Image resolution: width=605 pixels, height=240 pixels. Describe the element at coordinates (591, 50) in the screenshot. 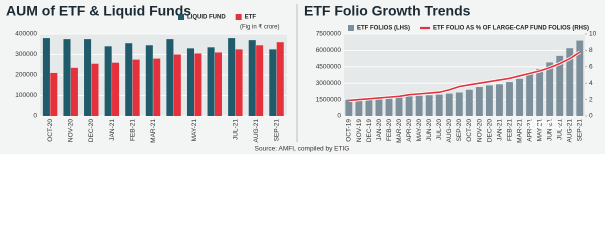

I see `y2-tick-label: 8` at that location.